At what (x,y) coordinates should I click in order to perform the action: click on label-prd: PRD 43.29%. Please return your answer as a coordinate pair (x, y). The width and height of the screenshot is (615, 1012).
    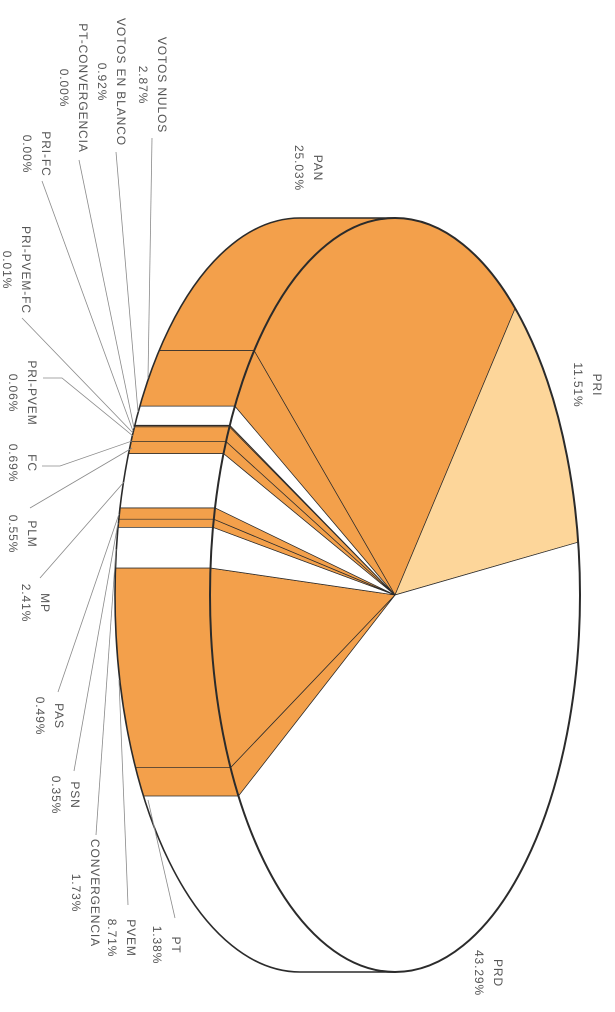
    Looking at the image, I should click on (488, 973).